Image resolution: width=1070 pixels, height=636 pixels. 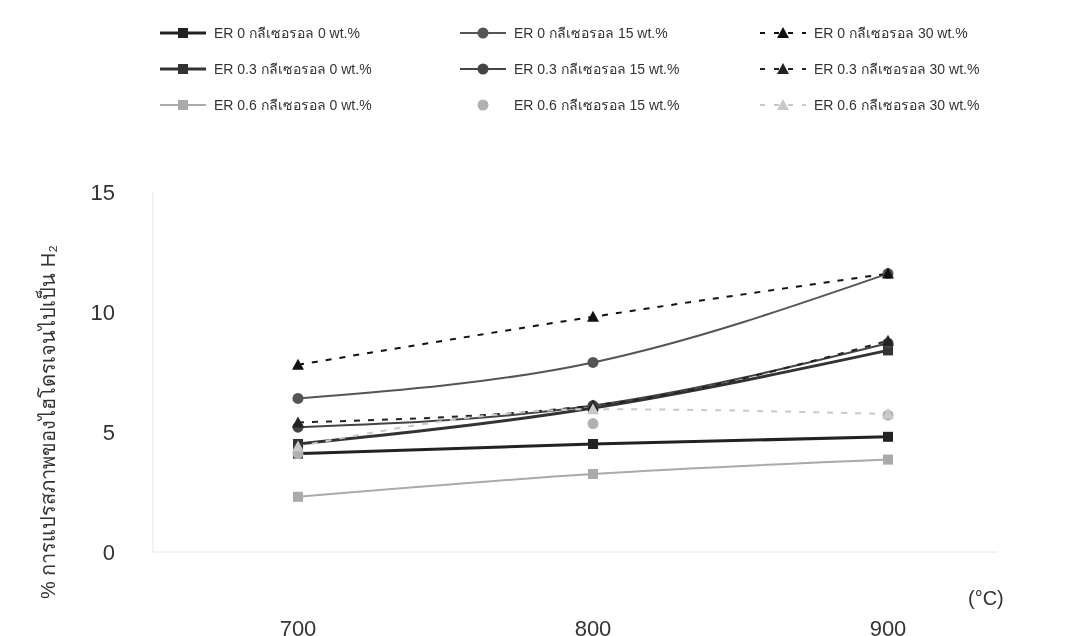 What do you see at coordinates (108, 552) in the screenshot?
I see `y-tick-label: 0` at bounding box center [108, 552].